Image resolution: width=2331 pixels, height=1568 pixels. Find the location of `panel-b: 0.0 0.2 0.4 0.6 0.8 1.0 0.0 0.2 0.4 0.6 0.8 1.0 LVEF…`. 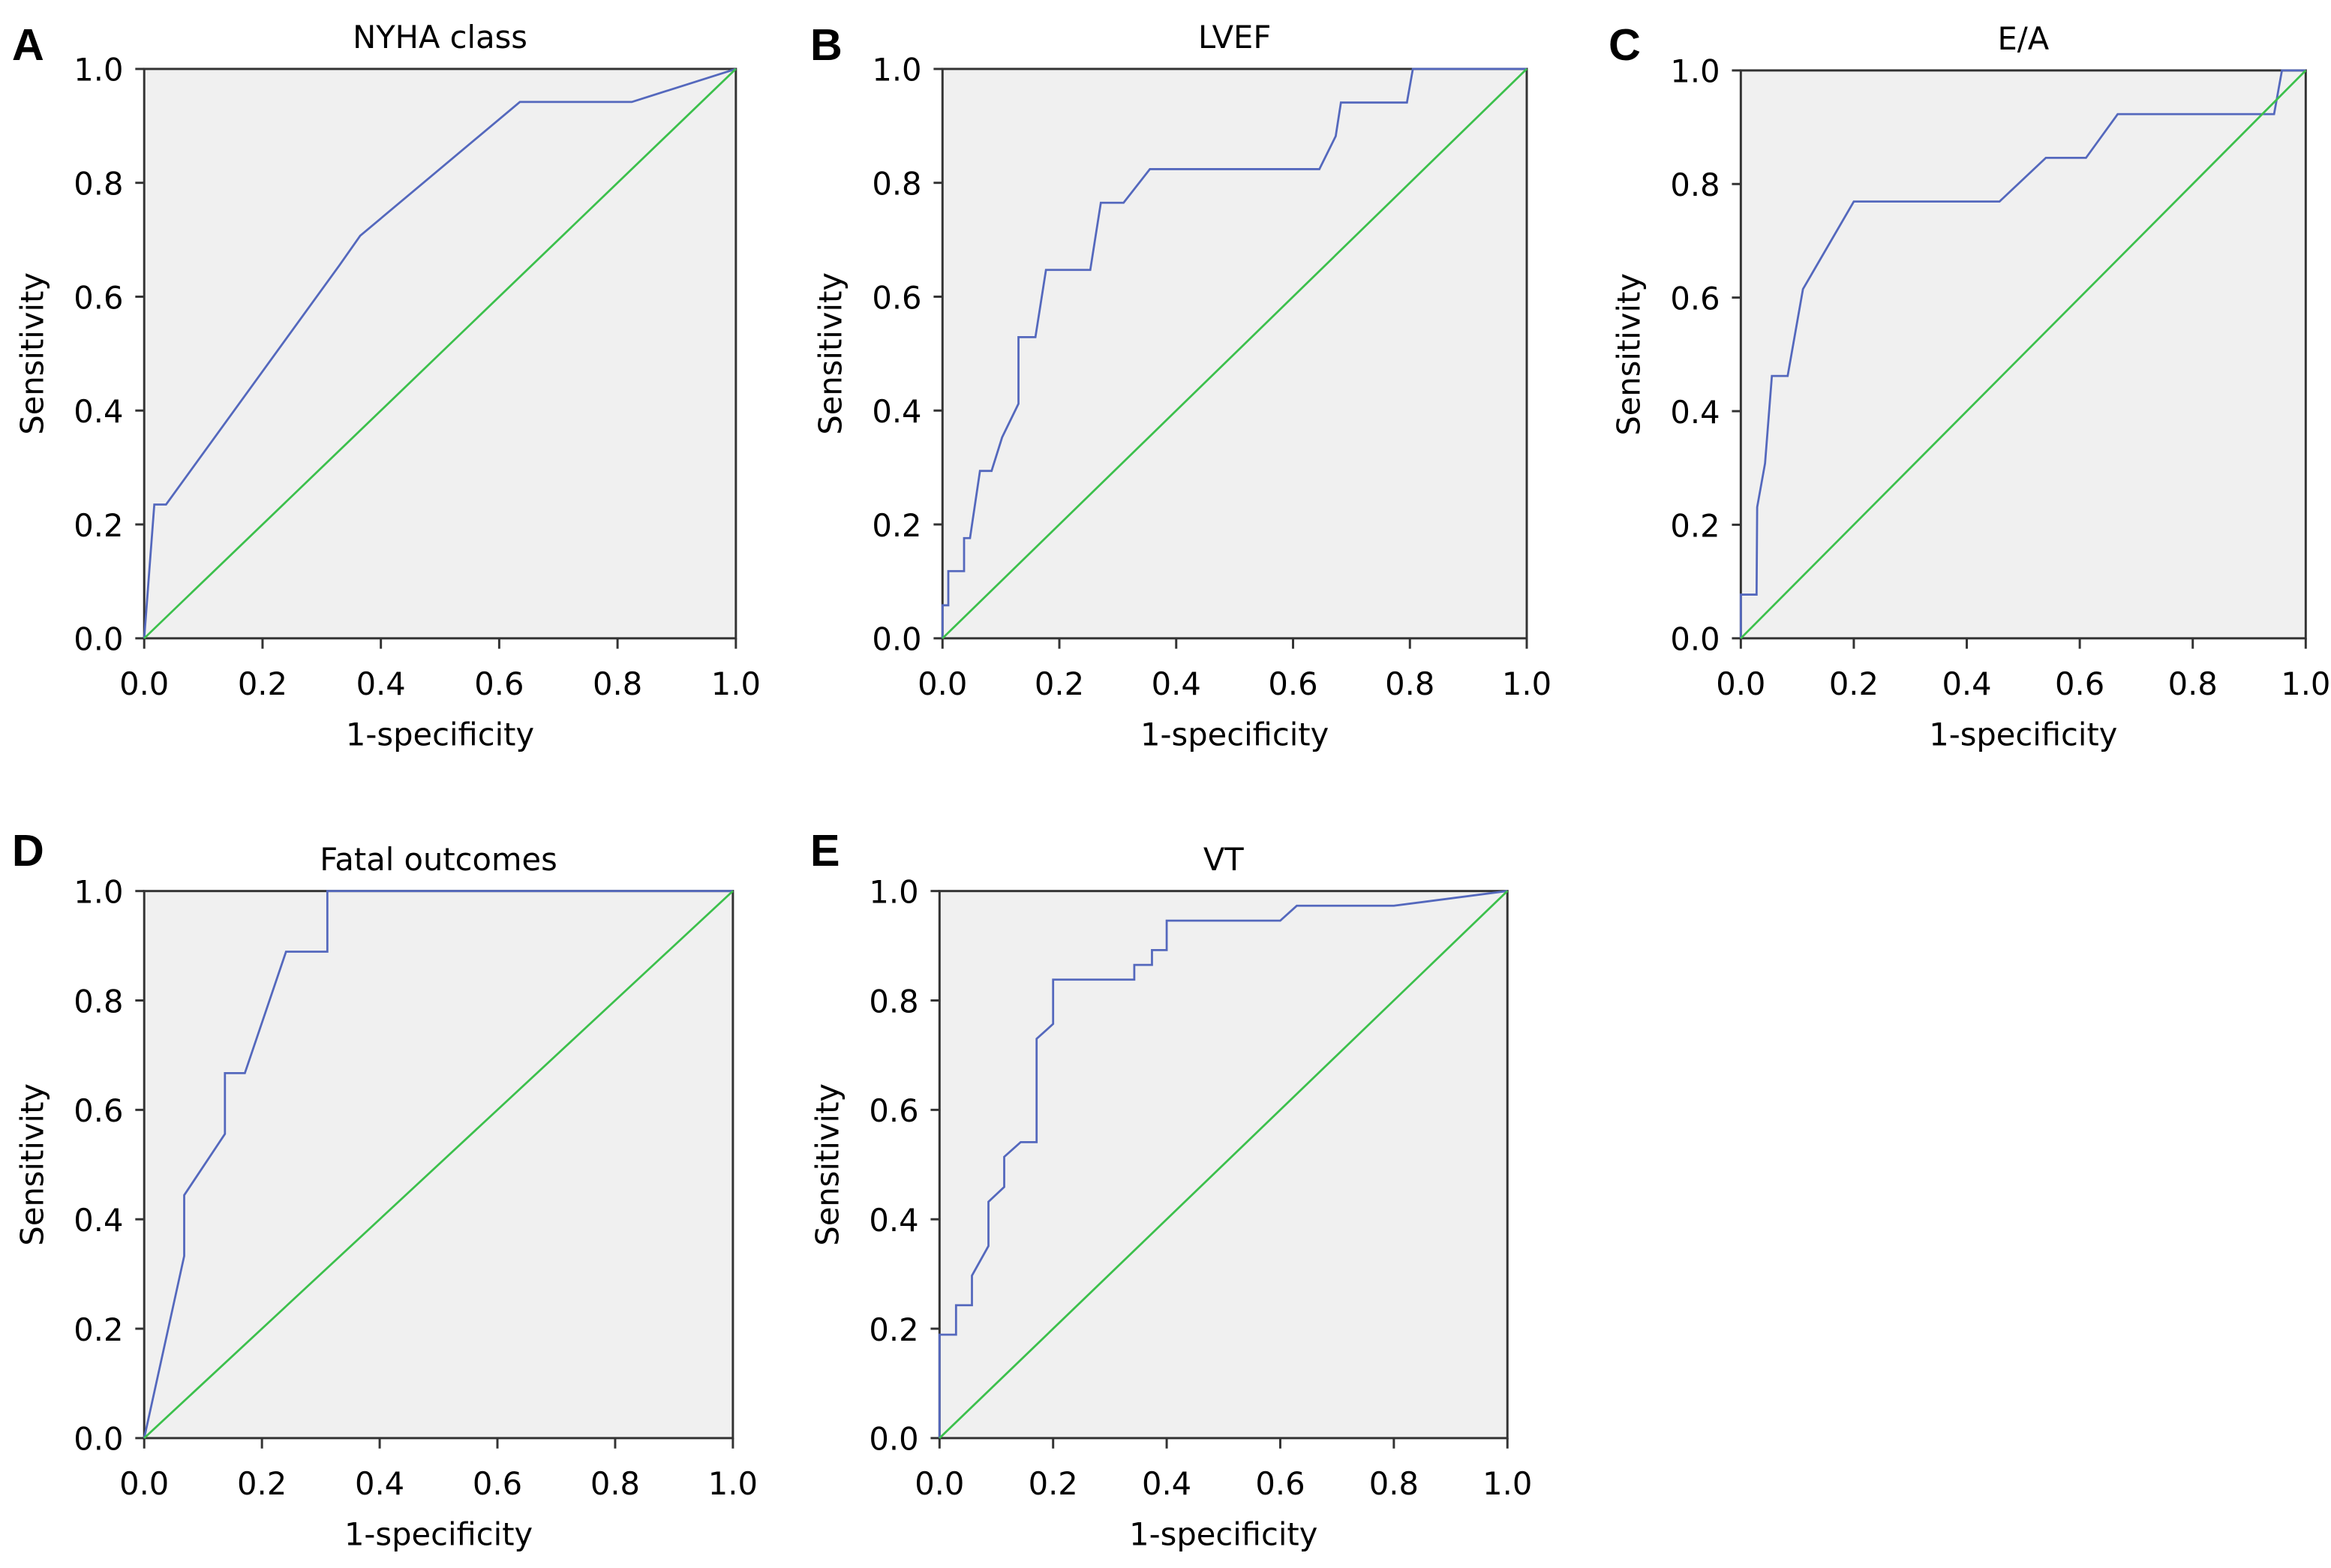

panel-b: 0.0 0.2 0.4 0.6 0.8 1.0 0.0 0.2 0.4 0.6 0.8 1.0 LVEF… is located at coordinates (1180, 386).